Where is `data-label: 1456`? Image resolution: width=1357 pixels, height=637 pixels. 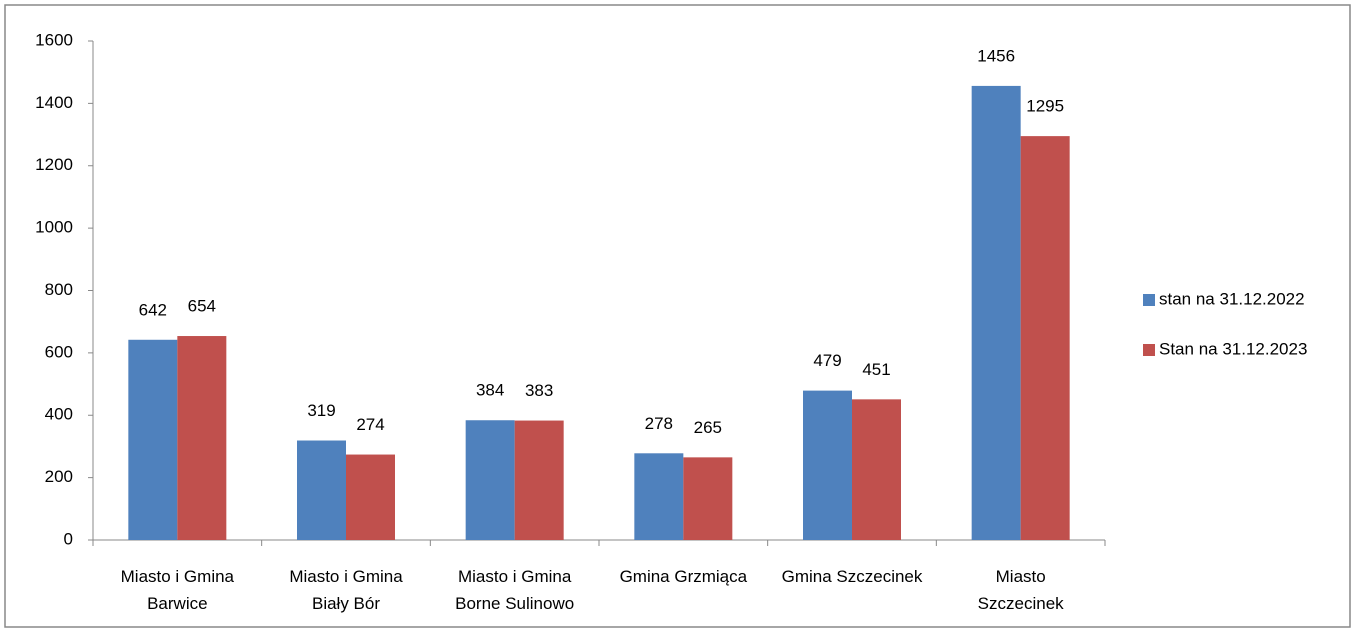 data-label: 1456 is located at coordinates (996, 55).